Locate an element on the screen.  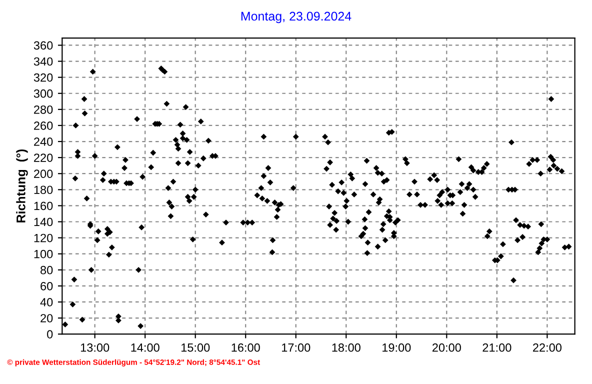
y-tick-label: 0 is located at coordinates (50, 334).